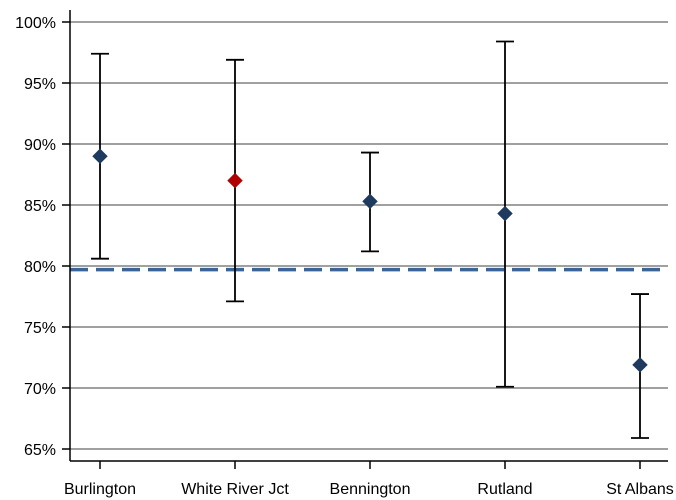 The width and height of the screenshot is (676, 500). I want to click on y-tick-label: 90%, so click(40, 145).